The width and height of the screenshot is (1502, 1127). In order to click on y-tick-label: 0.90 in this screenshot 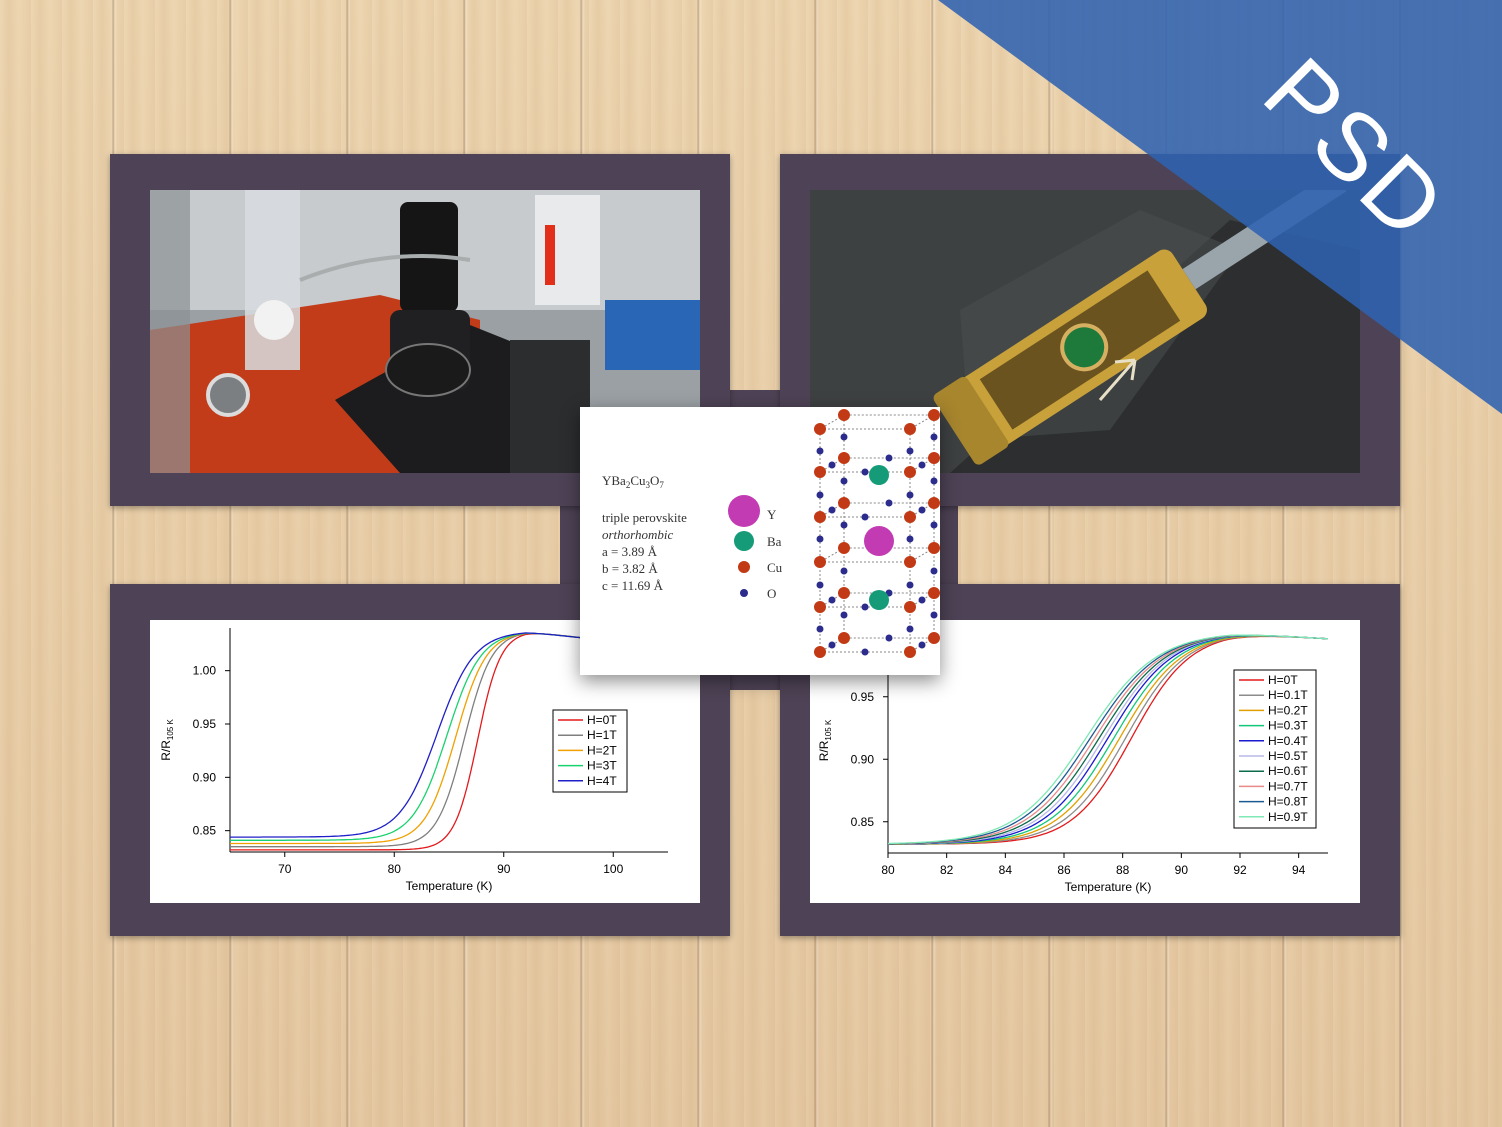, I will do `click(863, 759)`.